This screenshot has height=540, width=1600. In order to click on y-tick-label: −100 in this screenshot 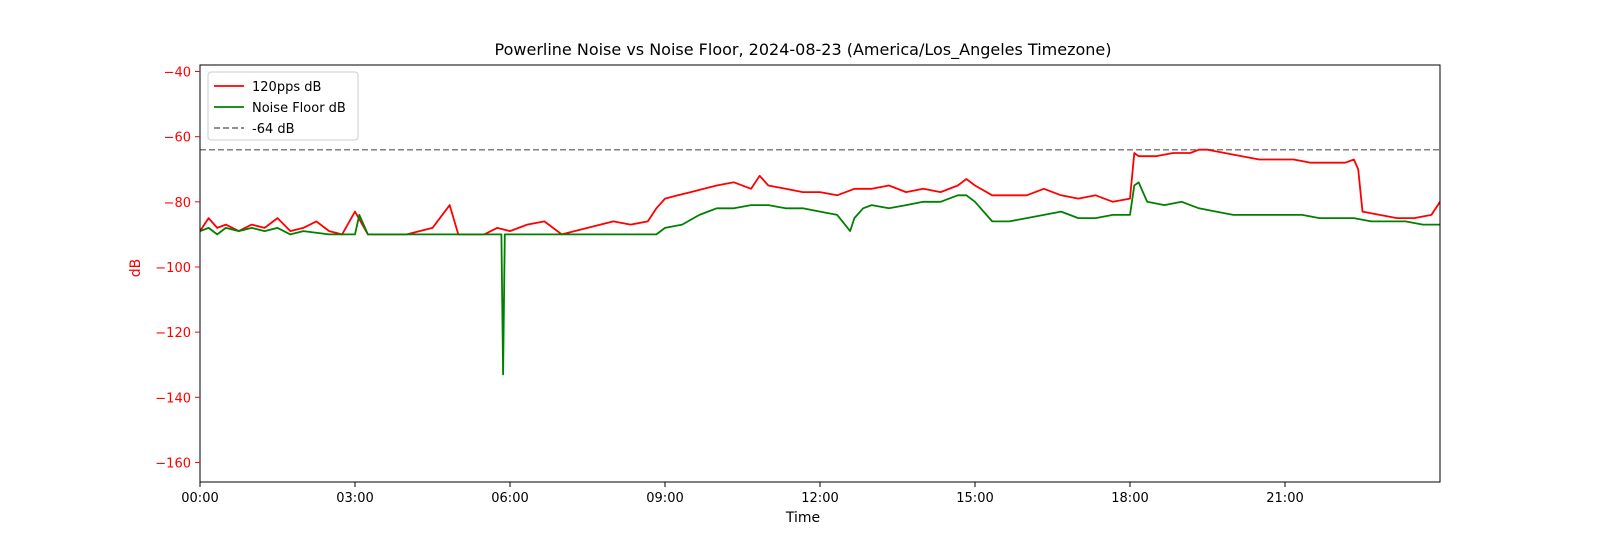, I will do `click(173, 268)`.